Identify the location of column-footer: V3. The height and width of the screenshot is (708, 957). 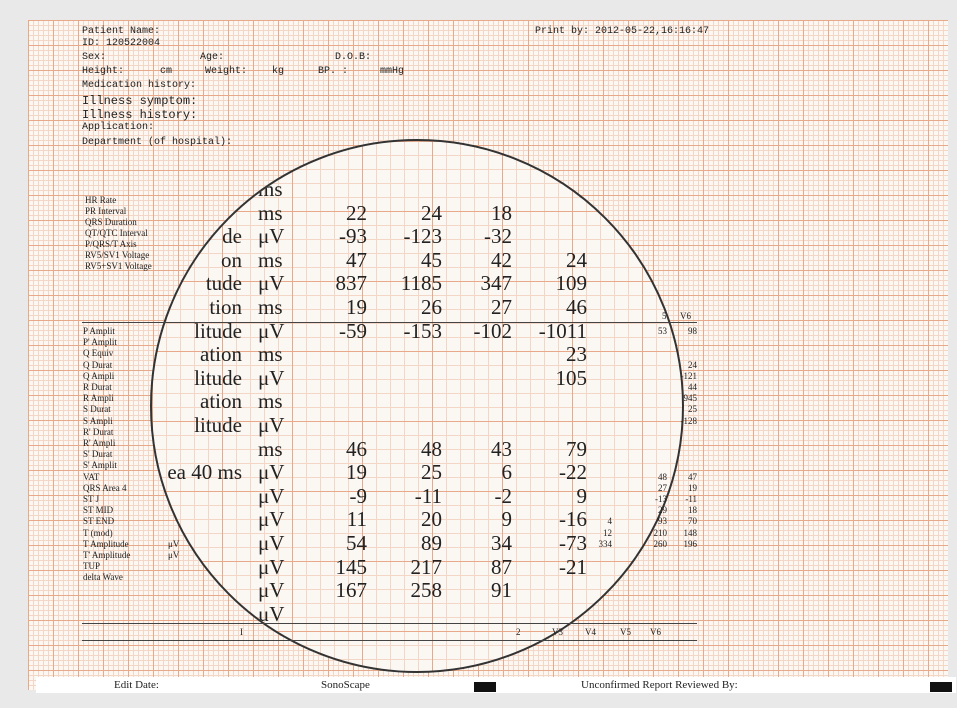
(557, 632).